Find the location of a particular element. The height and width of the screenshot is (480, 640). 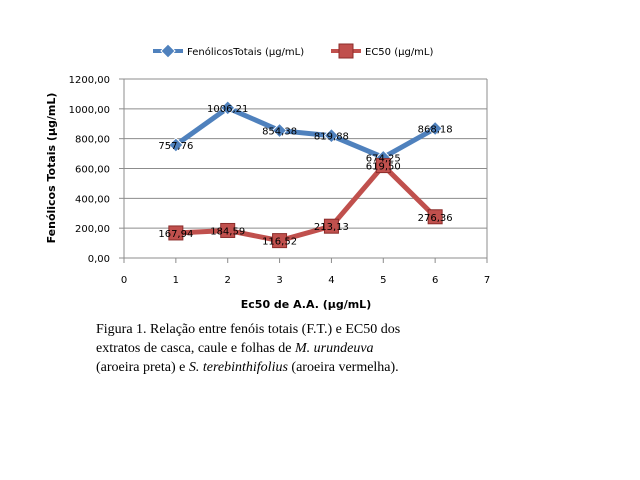

x-tick-label: 3 is located at coordinates (279, 280).